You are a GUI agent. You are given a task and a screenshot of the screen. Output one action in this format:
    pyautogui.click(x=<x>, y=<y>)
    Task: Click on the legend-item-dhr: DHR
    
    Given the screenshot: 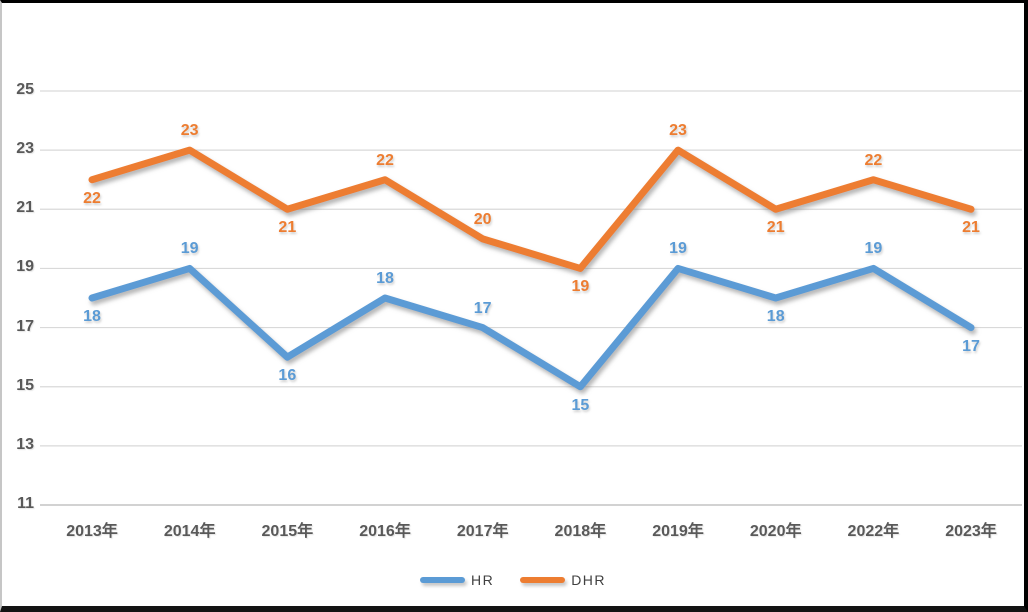 What is the action you would take?
    pyautogui.click(x=563, y=580)
    